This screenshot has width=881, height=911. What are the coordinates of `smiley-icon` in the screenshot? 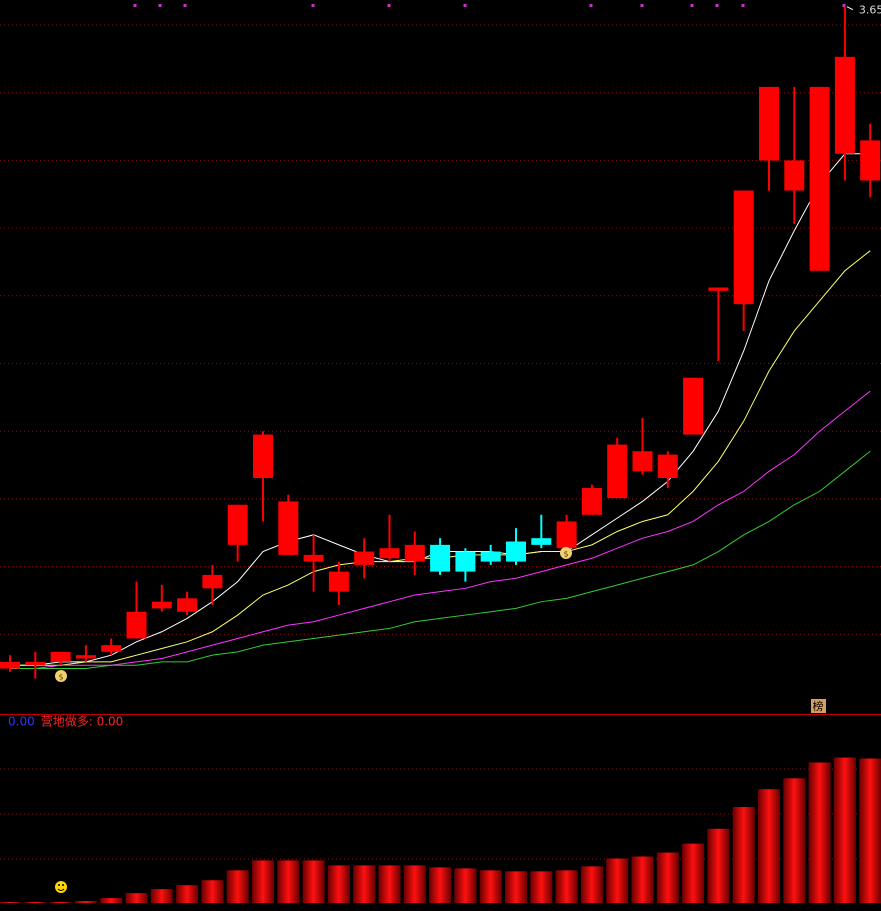 It's located at (61, 887).